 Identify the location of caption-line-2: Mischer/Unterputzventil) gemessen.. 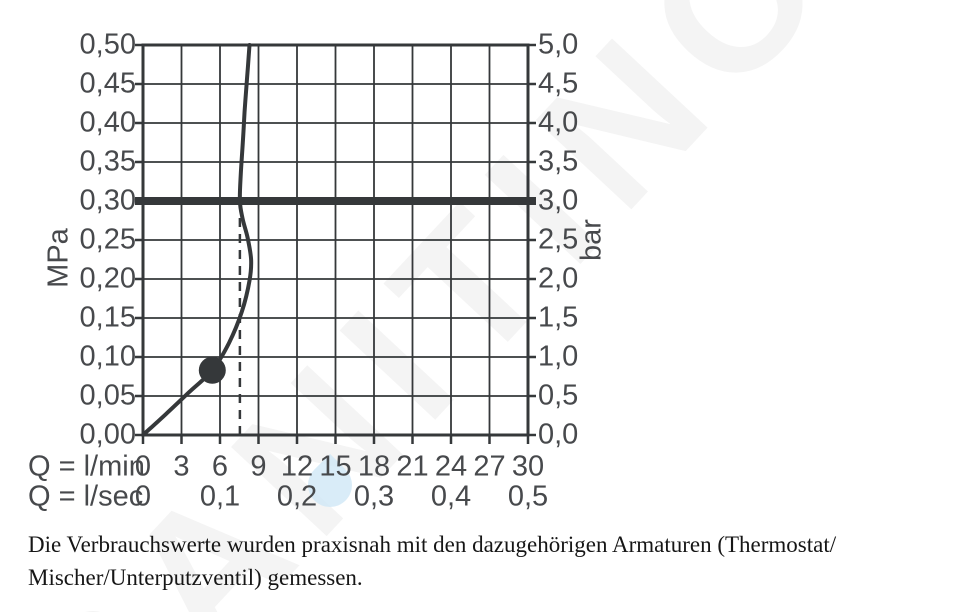
(195, 577).